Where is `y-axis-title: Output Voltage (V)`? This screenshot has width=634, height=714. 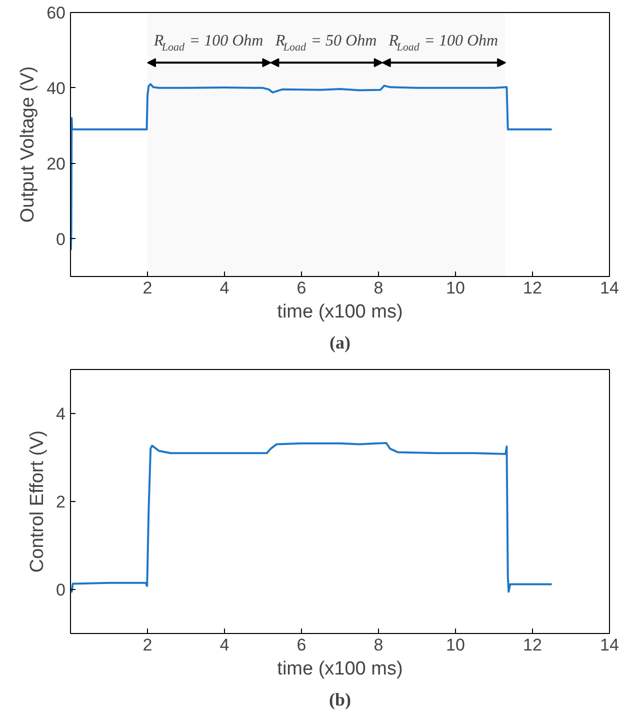
y-axis-title: Output Voltage (V) is located at coordinates (28, 144).